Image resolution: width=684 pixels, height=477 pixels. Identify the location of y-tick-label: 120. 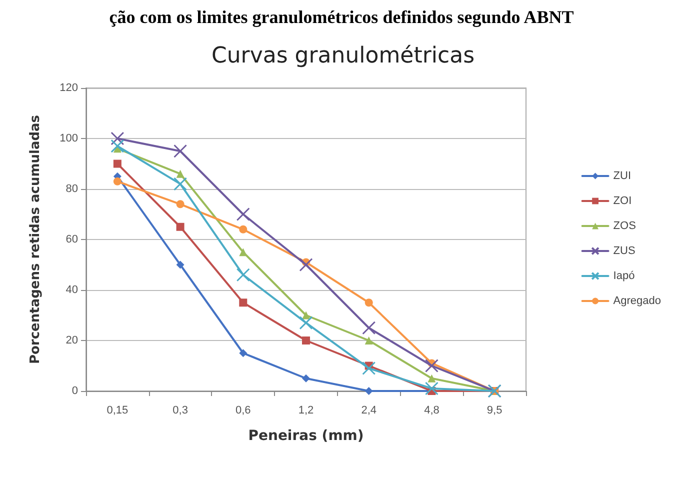
(69, 88).